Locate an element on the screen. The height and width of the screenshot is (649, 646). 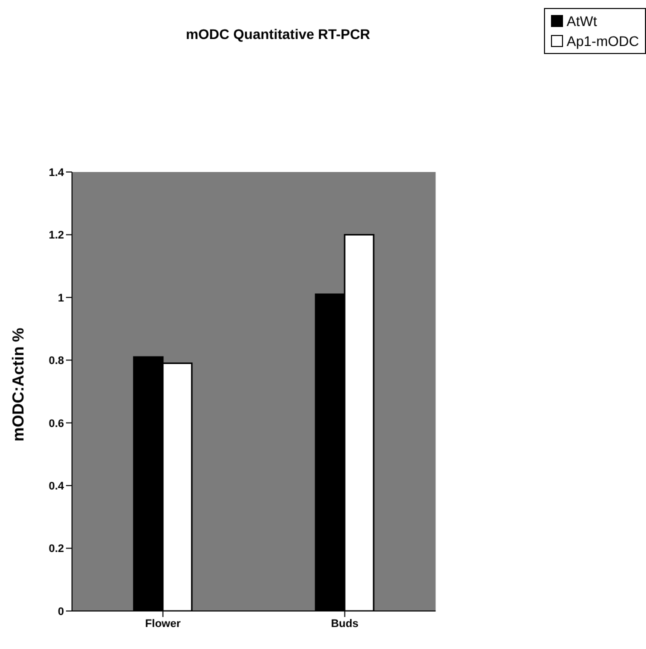
y-tick-label: 0.2 is located at coordinates (56, 549).